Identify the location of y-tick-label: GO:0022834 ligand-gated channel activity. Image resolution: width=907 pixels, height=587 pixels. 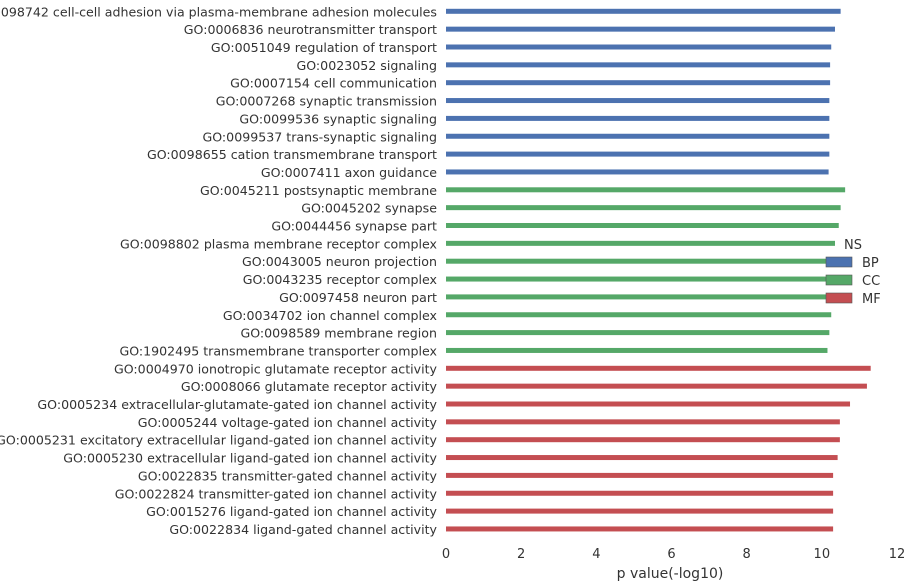
(303, 529).